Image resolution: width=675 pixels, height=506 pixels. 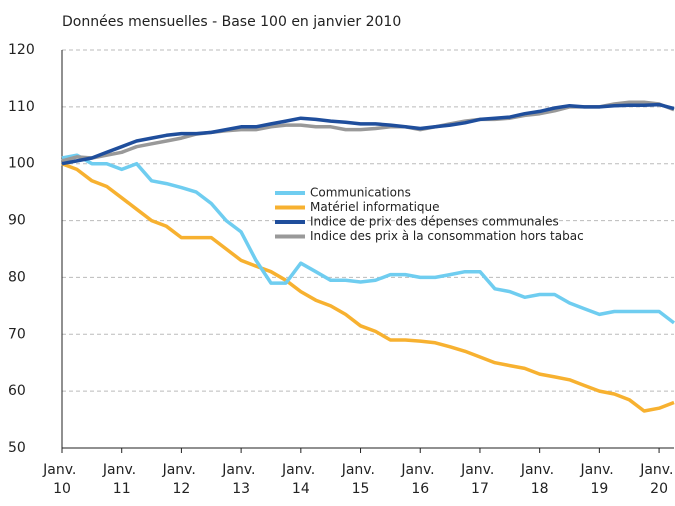 I want to click on y-tick-label: 60, so click(x=17, y=391).